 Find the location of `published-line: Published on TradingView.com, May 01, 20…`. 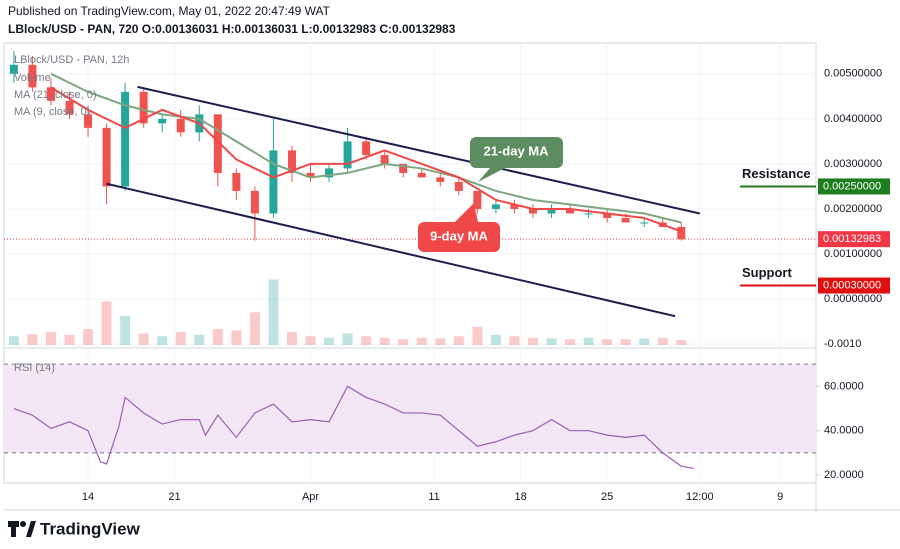

published-line: Published on TradingView.com, May 01, 20… is located at coordinates (169, 11).